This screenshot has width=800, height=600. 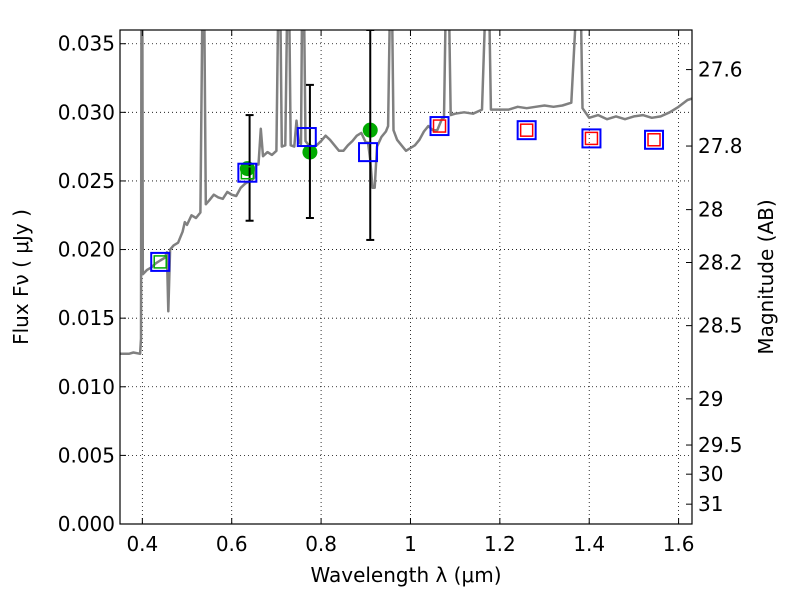 What do you see at coordinates (86, 44) in the screenshot?
I see `y-tick-label: 0.035` at bounding box center [86, 44].